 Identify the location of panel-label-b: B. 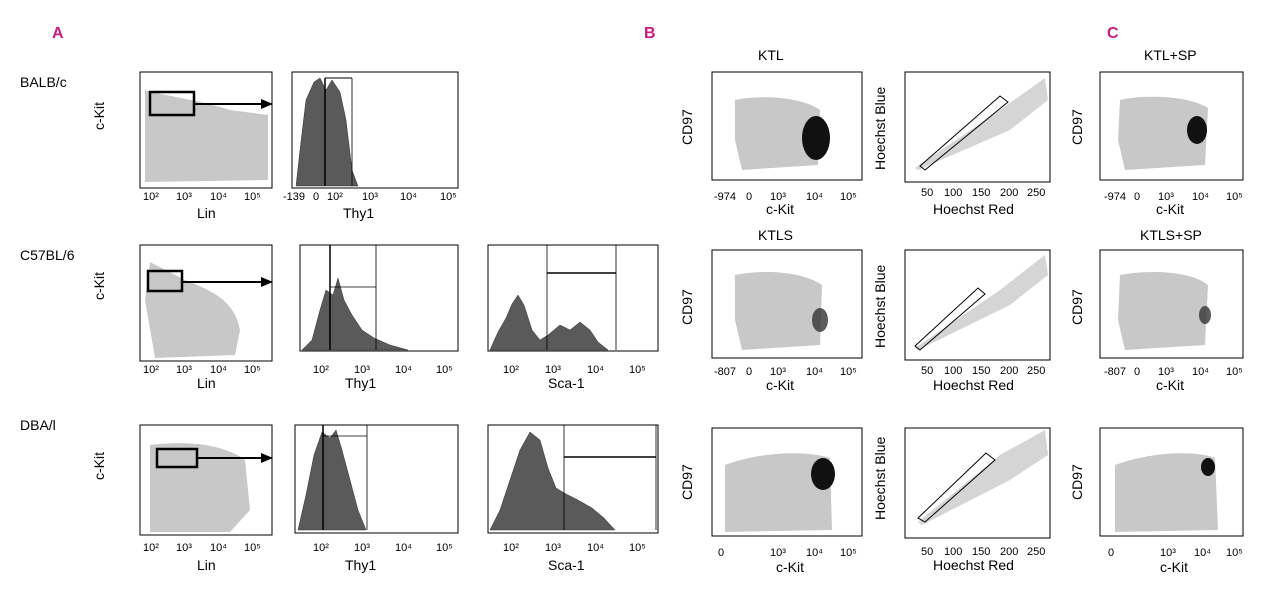
(650, 33).